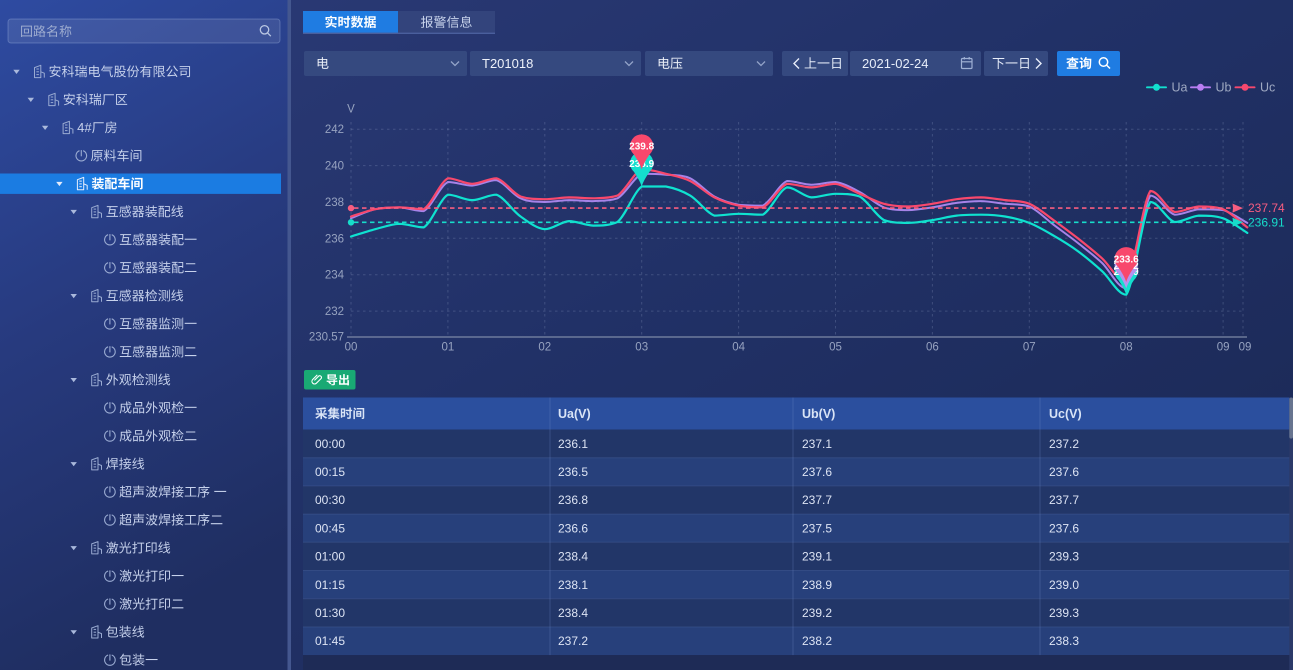 This screenshot has width=1293, height=670. I want to click on svg-text: 00:15, so click(330, 472).